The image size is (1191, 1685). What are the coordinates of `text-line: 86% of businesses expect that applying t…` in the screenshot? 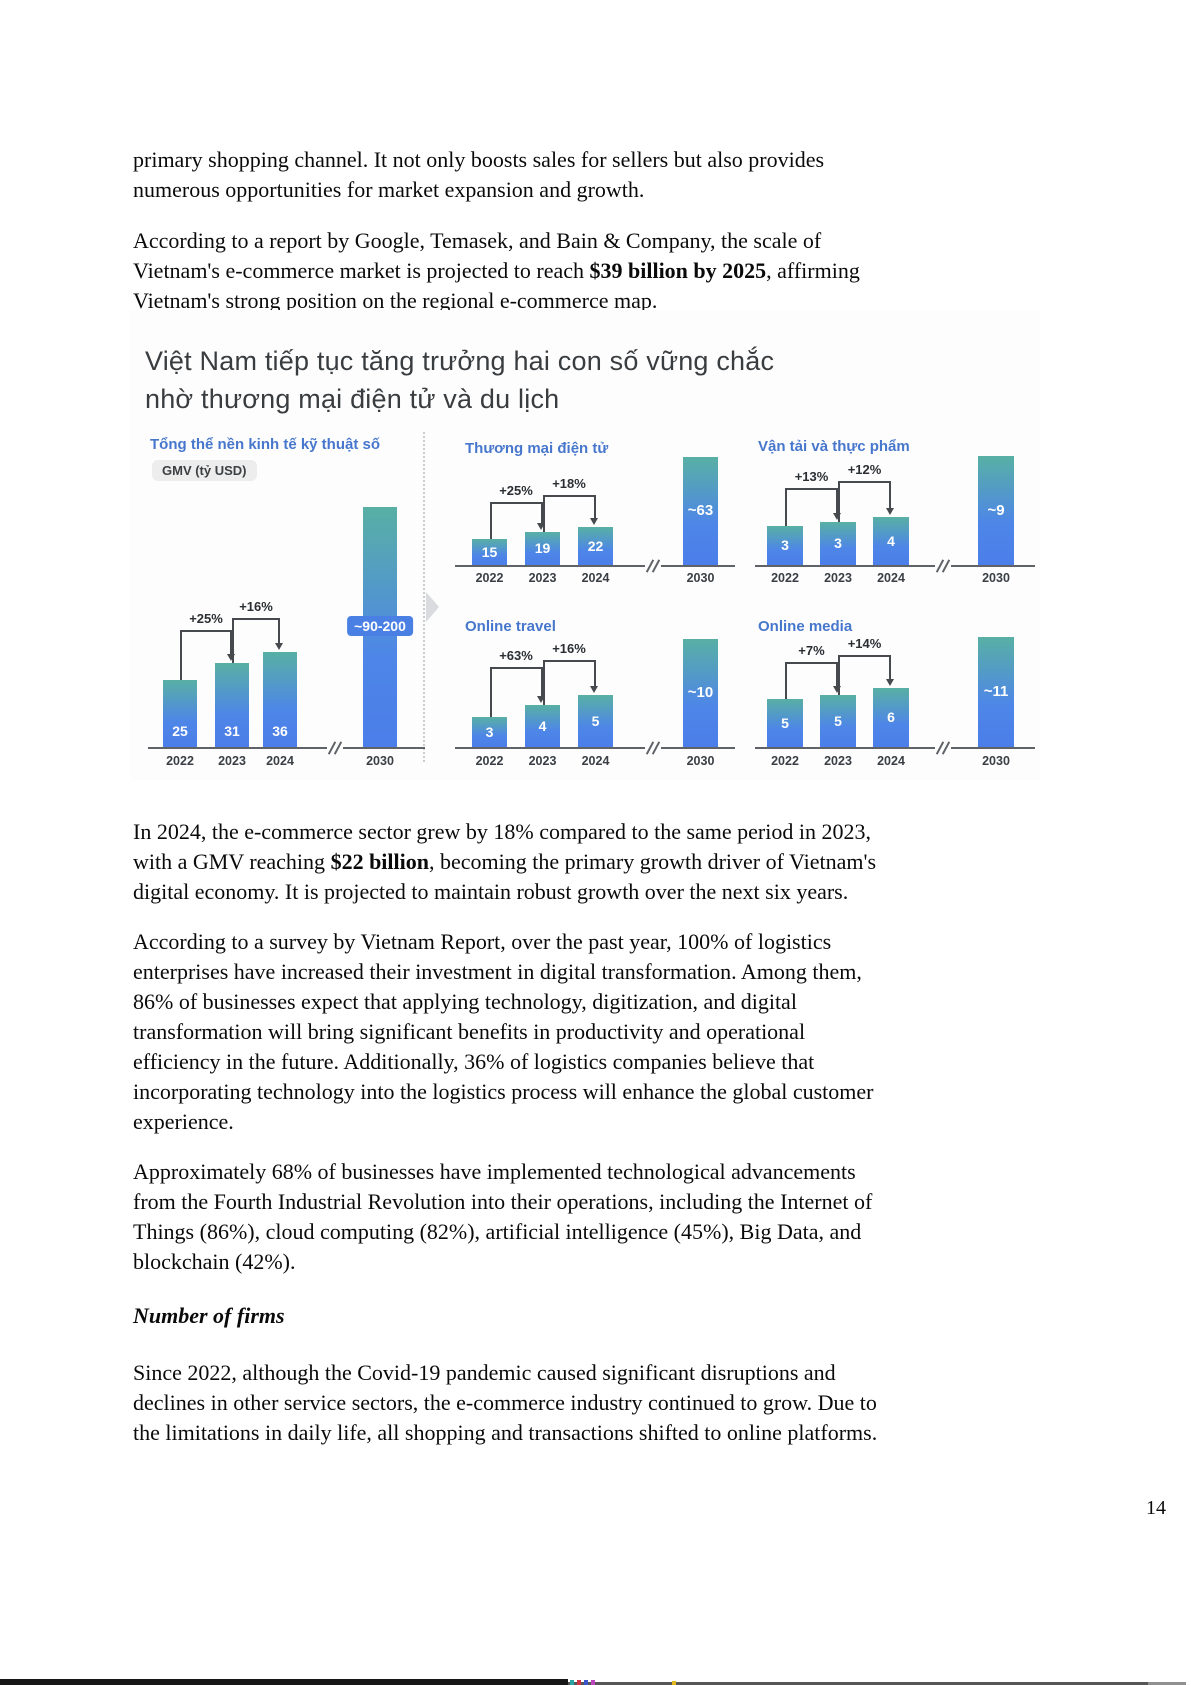 It's located at (465, 1001).